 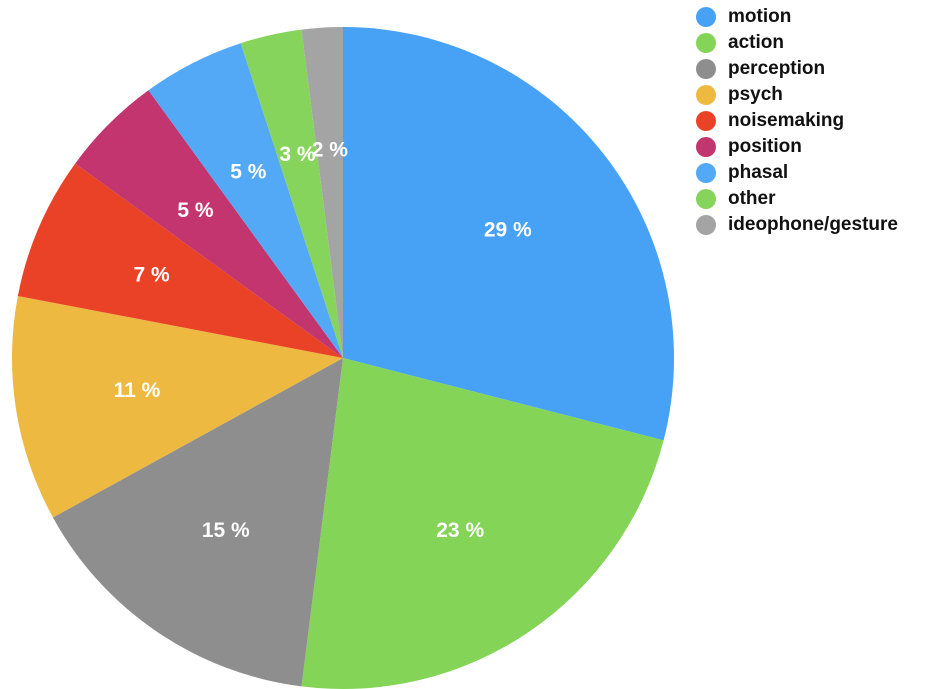 What do you see at coordinates (777, 68) in the screenshot?
I see `legend-label: perception` at bounding box center [777, 68].